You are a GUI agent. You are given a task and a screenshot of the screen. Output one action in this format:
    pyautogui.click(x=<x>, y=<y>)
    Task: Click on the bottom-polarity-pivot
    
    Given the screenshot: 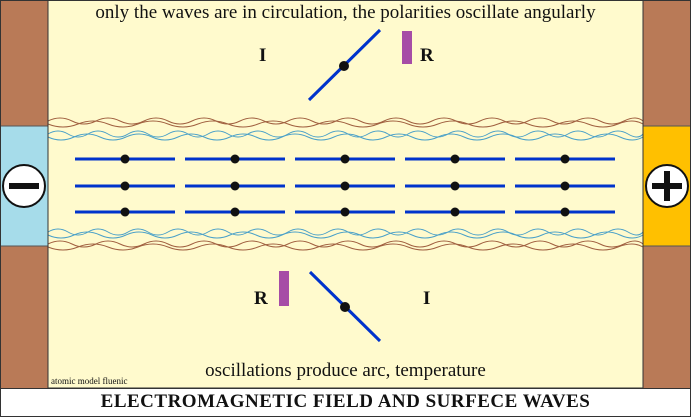 What is the action you would take?
    pyautogui.click(x=345, y=307)
    